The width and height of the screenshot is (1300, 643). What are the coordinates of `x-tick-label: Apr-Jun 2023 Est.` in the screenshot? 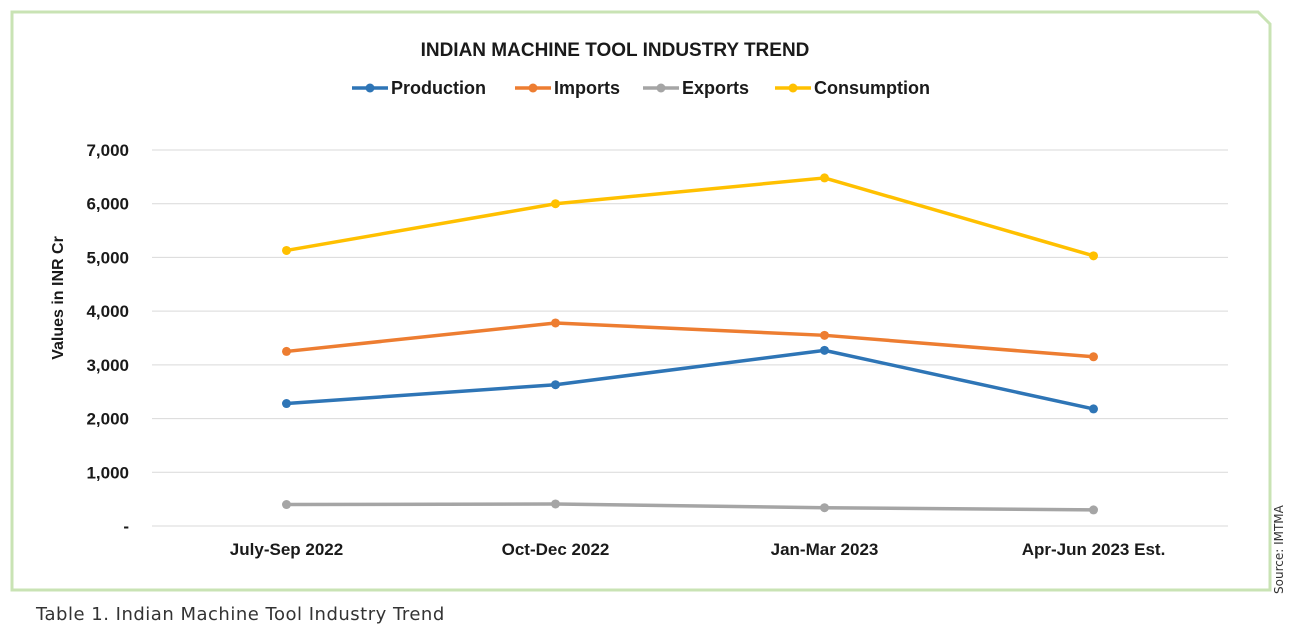 It's located at (1094, 549).